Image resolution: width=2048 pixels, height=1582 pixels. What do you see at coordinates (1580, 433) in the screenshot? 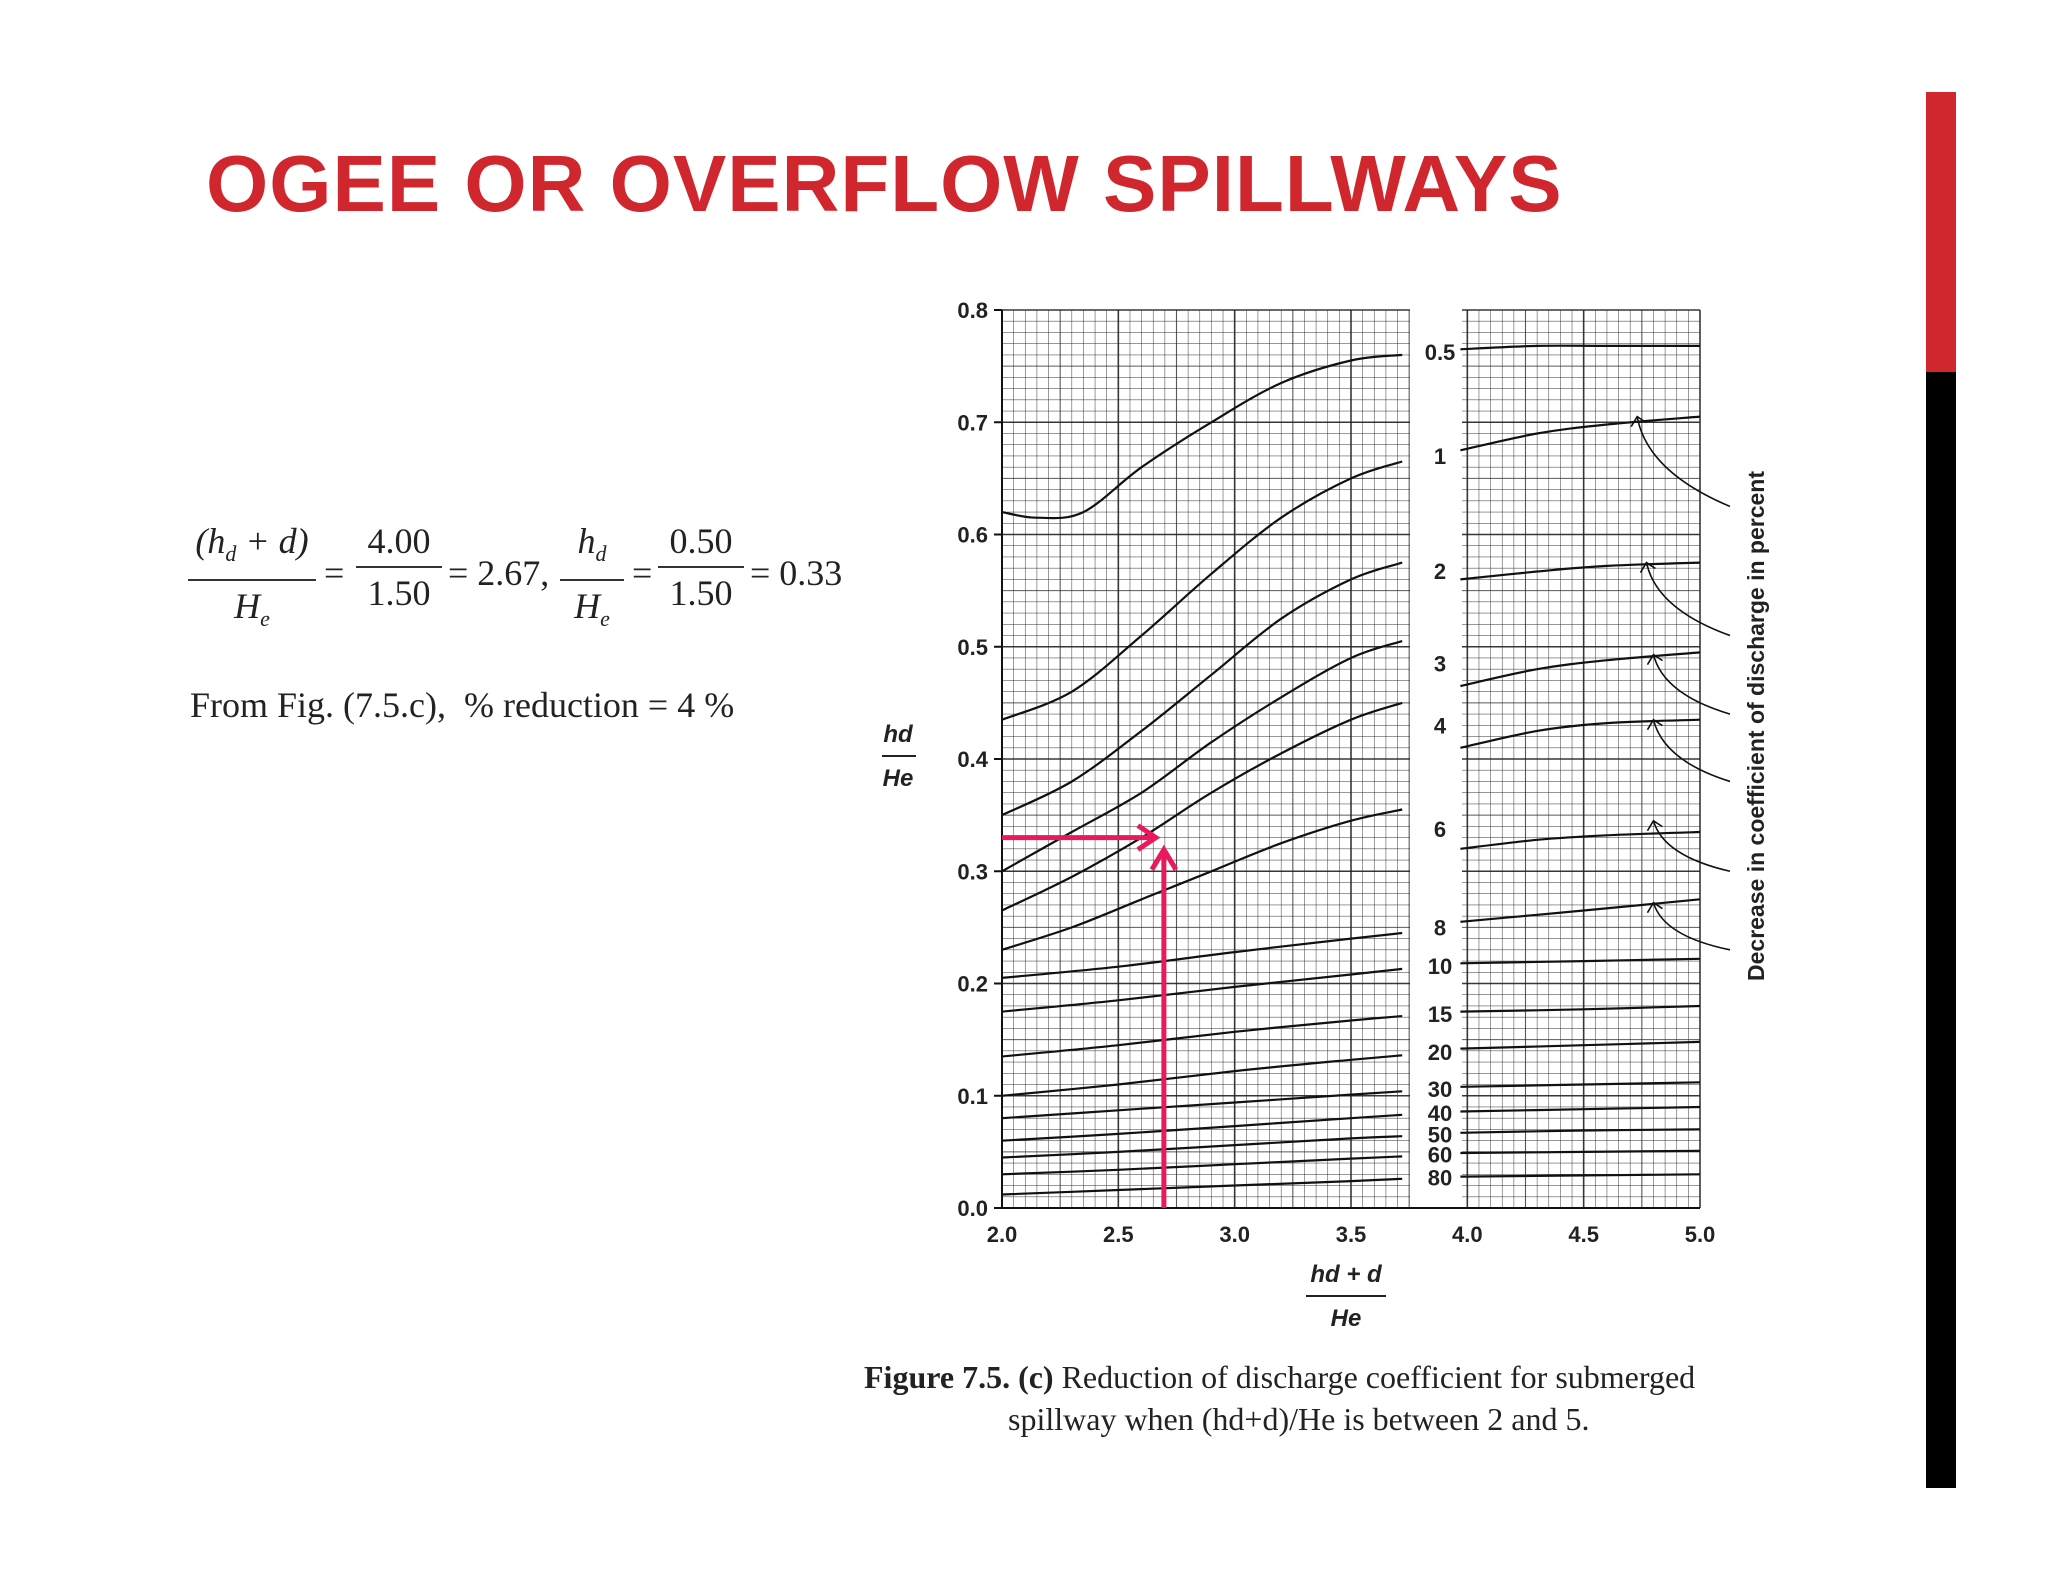
I see `curve-1-right` at bounding box center [1580, 433].